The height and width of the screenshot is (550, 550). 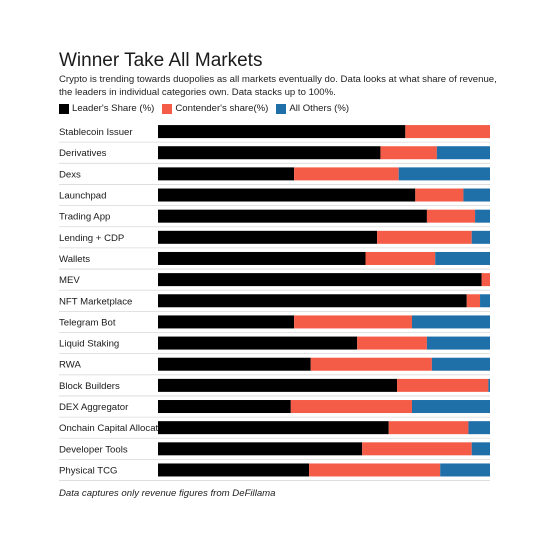 I want to click on legend-swatch-contender, so click(x=167, y=108).